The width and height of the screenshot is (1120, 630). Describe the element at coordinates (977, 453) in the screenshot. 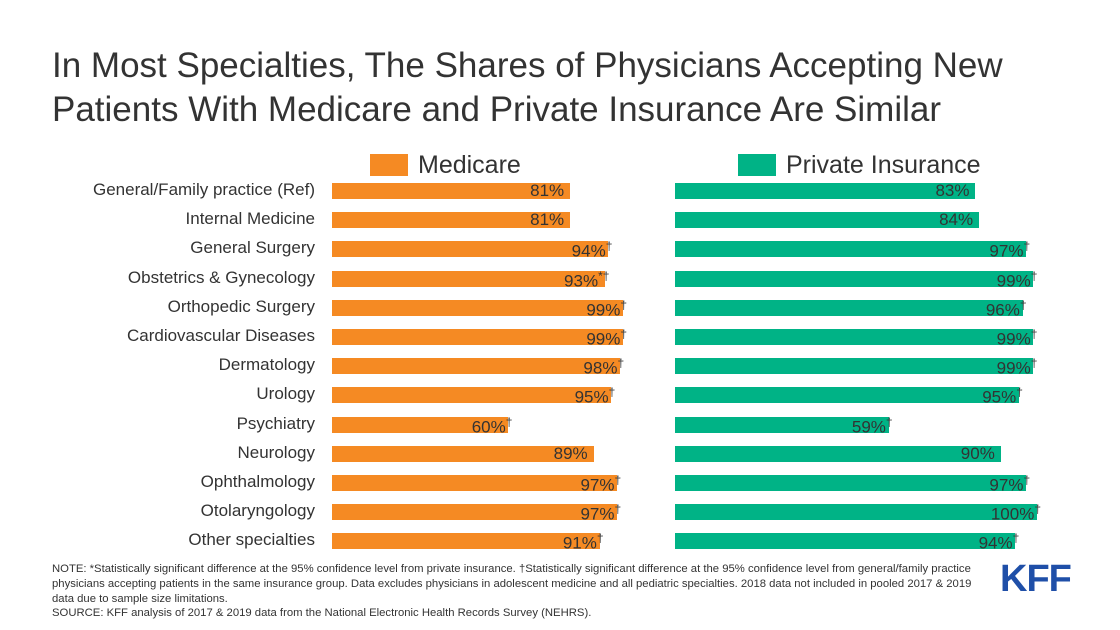

I see `private-data-label: 90%` at that location.